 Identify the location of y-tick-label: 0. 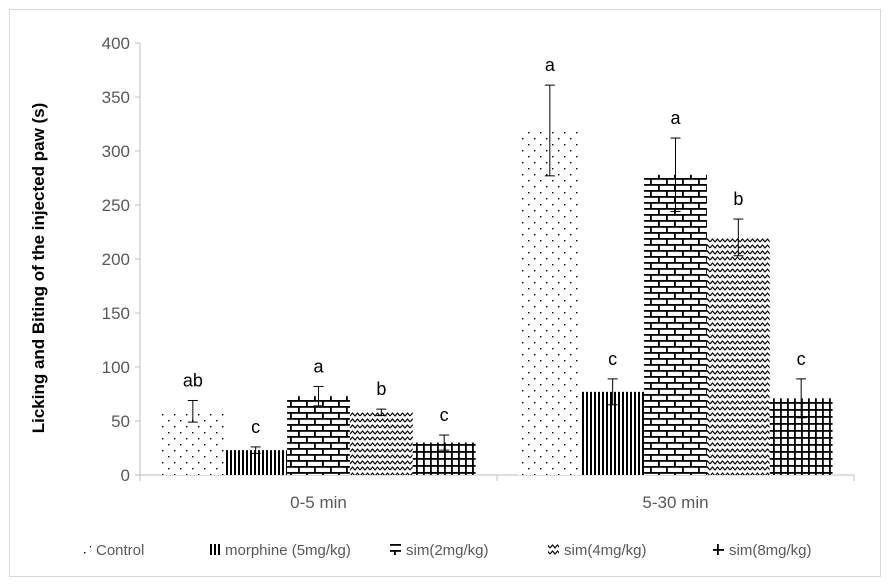
(125, 475).